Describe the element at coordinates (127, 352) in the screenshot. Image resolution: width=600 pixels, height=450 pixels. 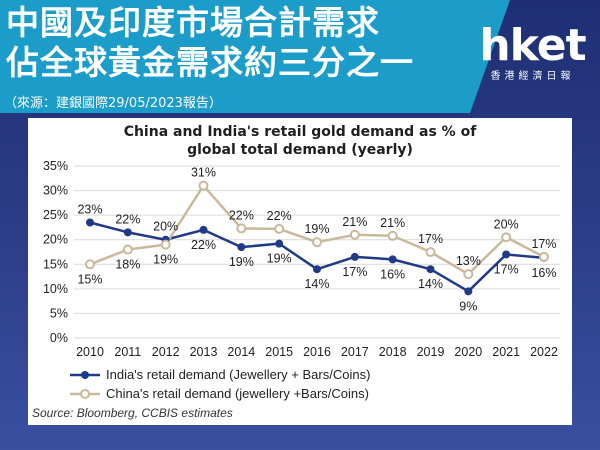
I see `x-tick-label: 2011` at that location.